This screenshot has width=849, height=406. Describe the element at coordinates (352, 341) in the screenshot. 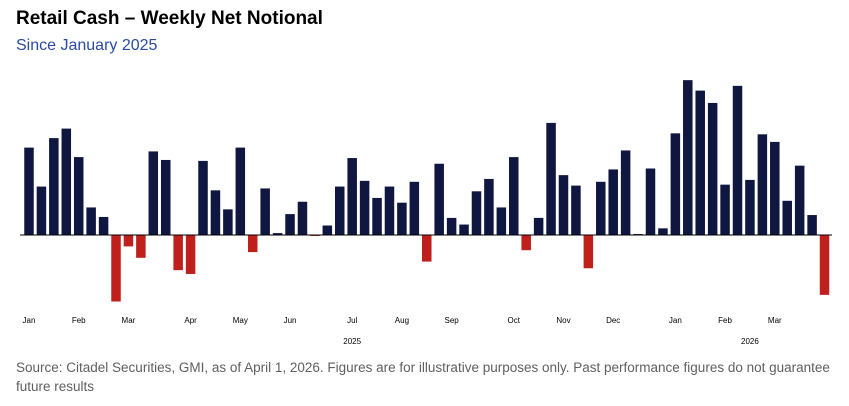

I see `year-label: 2025` at that location.